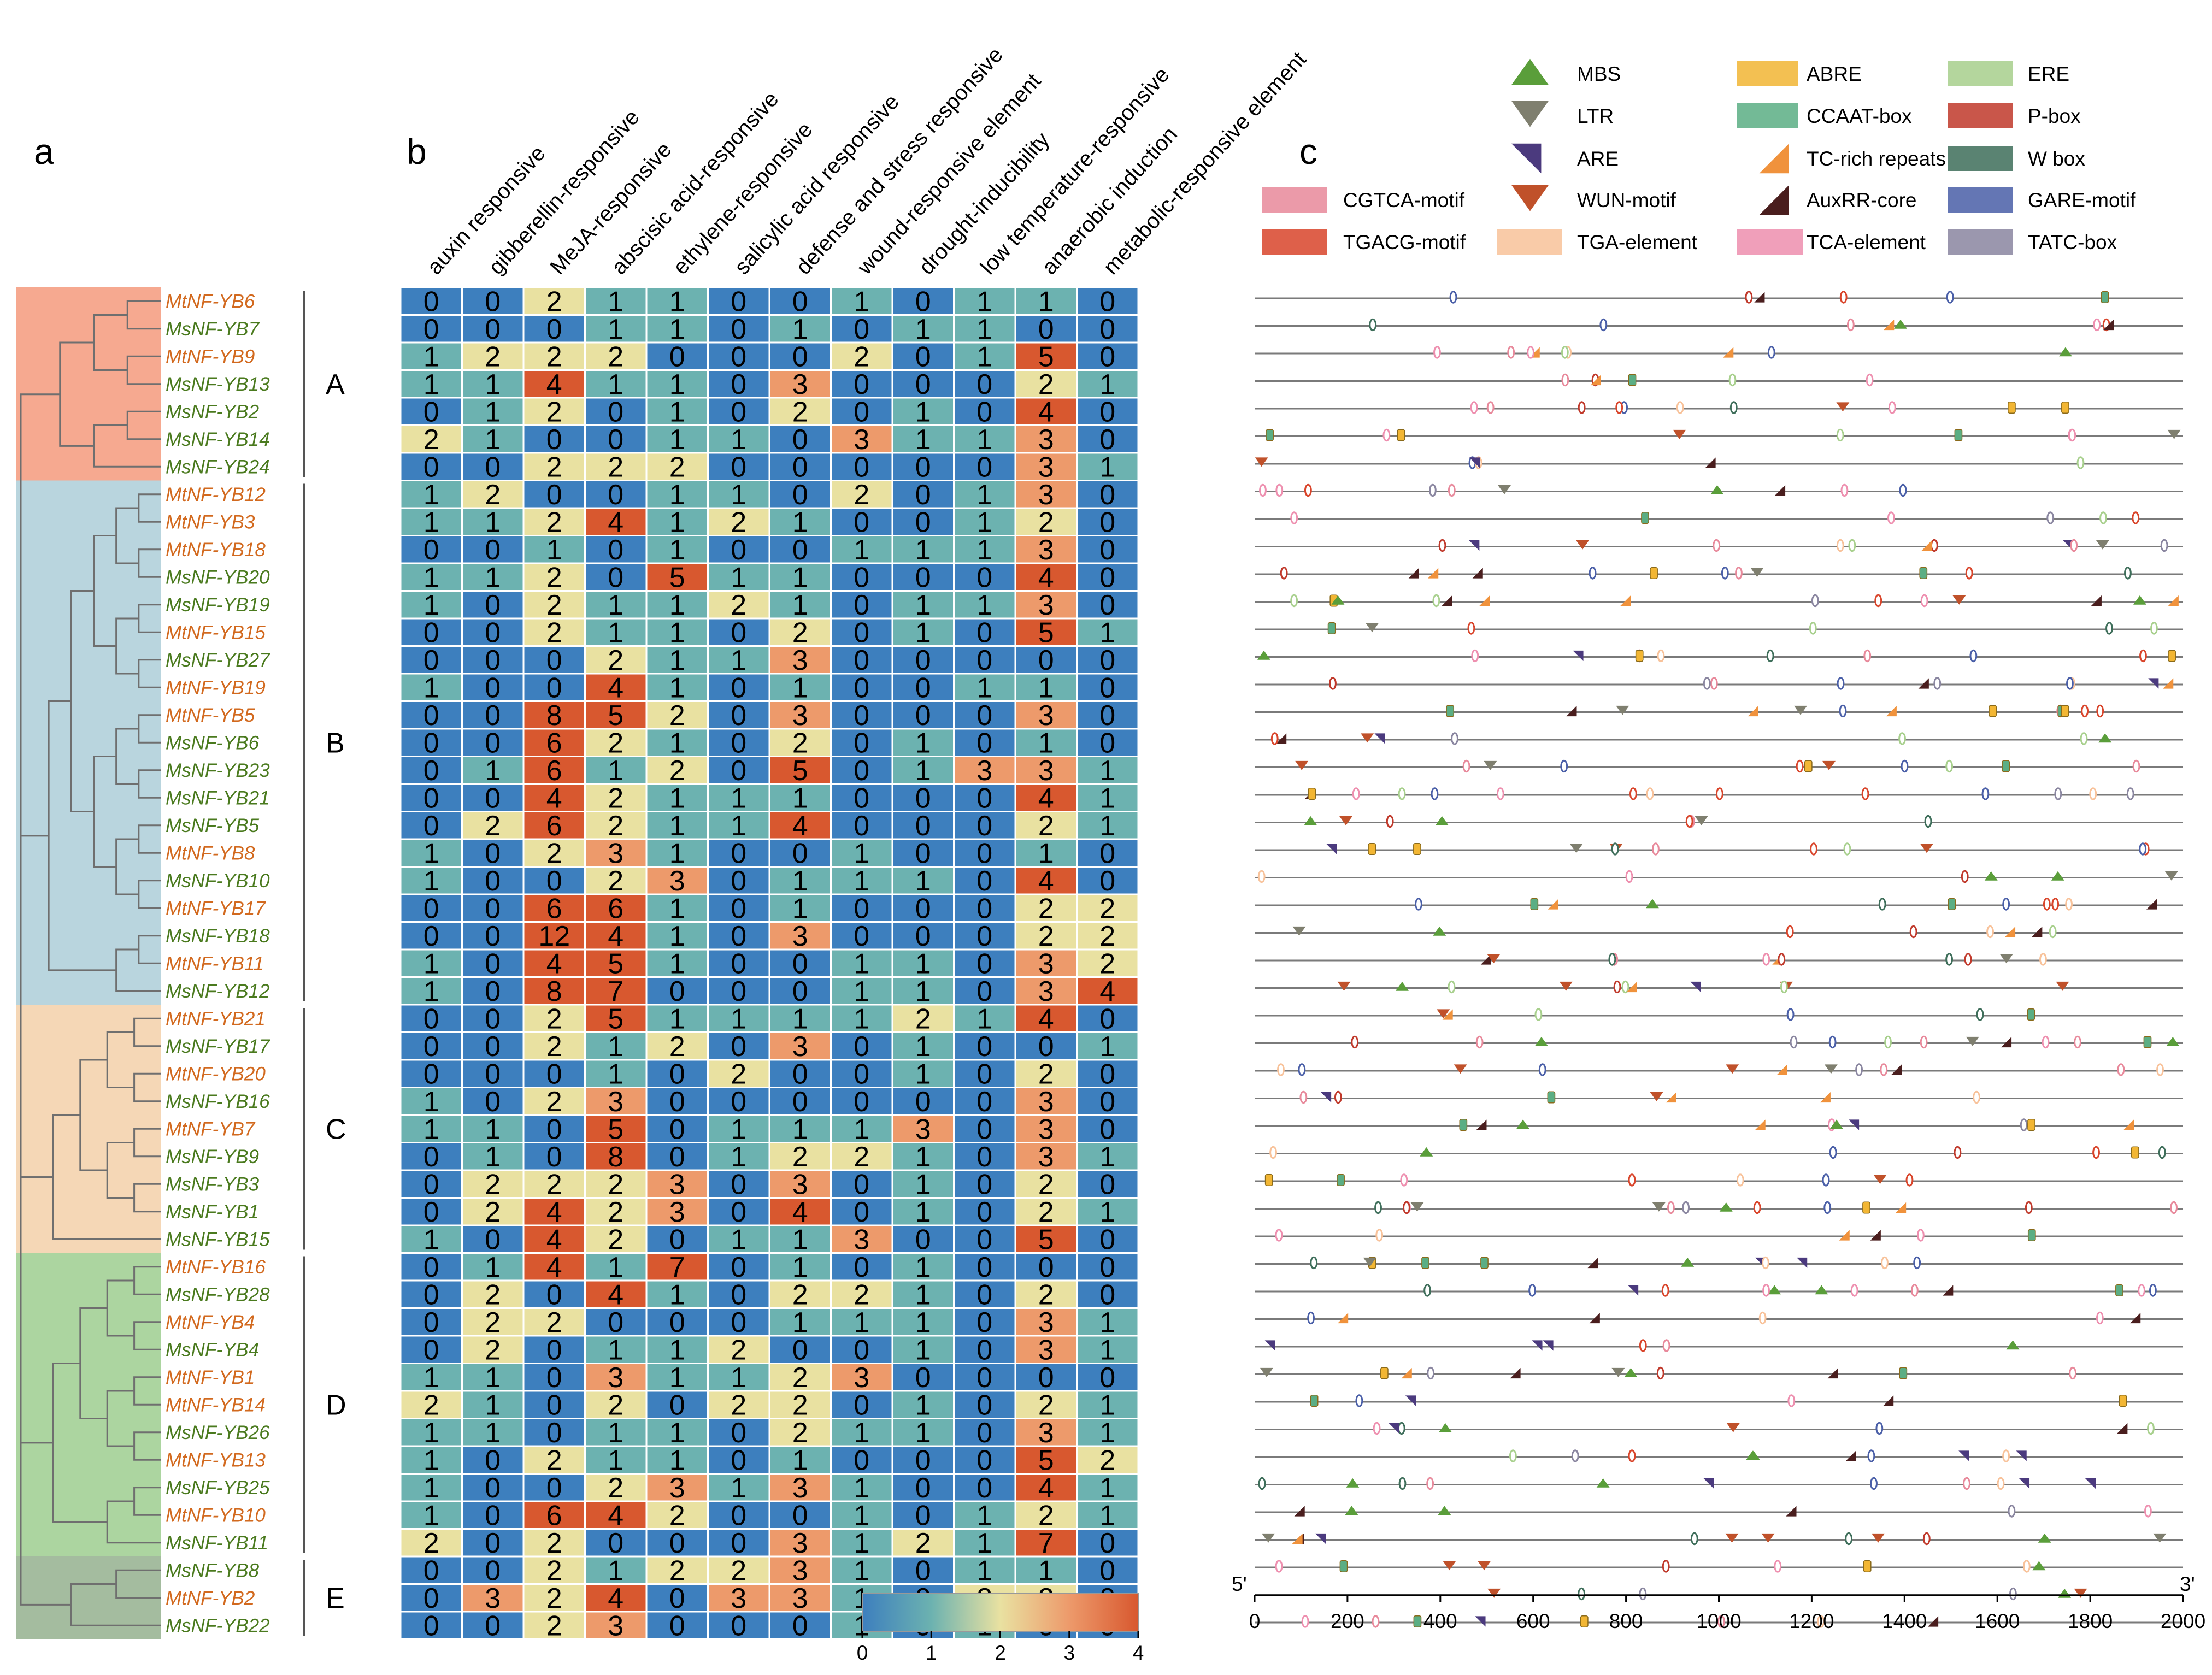  What do you see at coordinates (216, 1073) in the screenshot?
I see `gene-label: MtNF-YB20` at bounding box center [216, 1073].